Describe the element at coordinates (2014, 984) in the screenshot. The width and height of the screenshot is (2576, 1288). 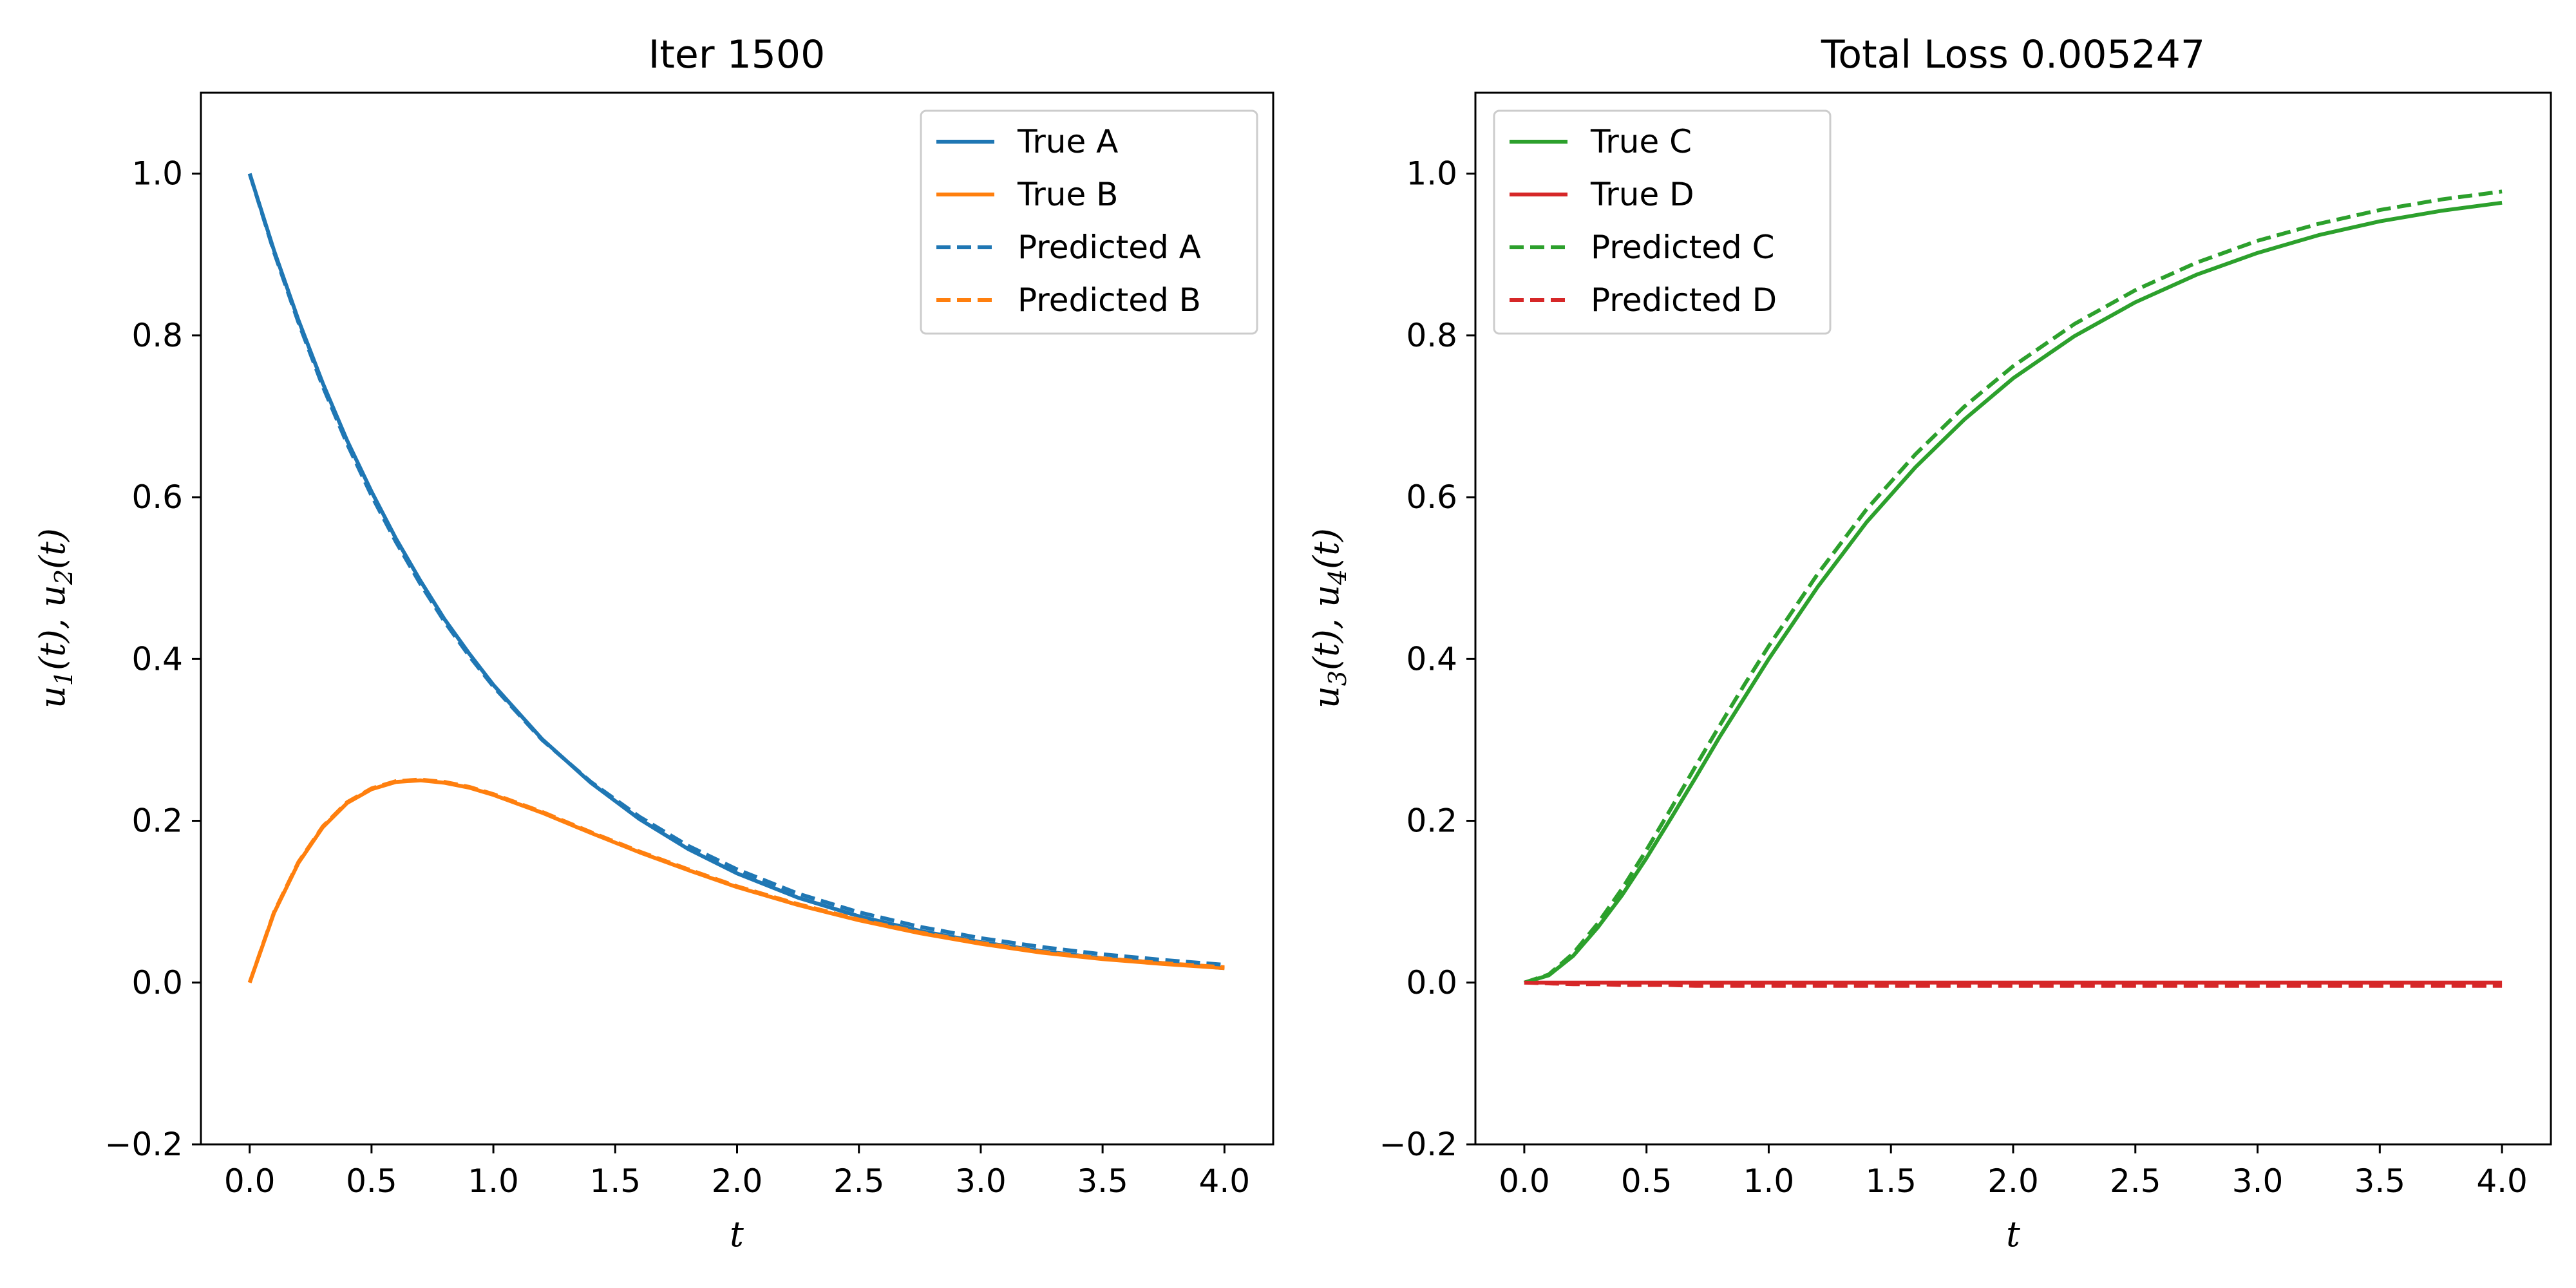
I see `series-line-predicted-d` at that location.